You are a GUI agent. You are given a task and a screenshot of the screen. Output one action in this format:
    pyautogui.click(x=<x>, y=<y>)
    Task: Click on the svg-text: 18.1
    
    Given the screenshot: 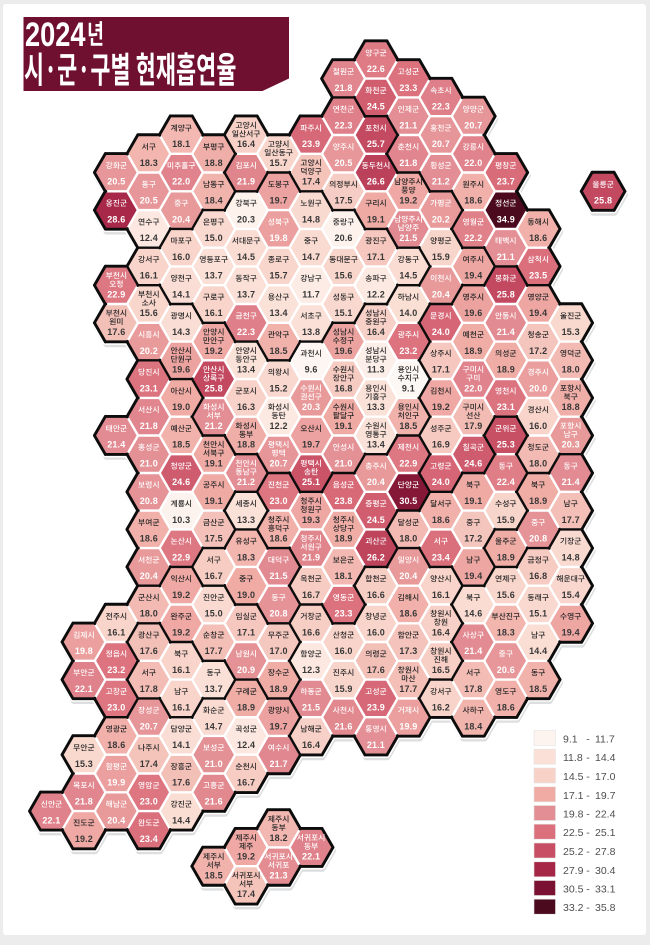 What is the action you would take?
    pyautogui.click(x=343, y=576)
    